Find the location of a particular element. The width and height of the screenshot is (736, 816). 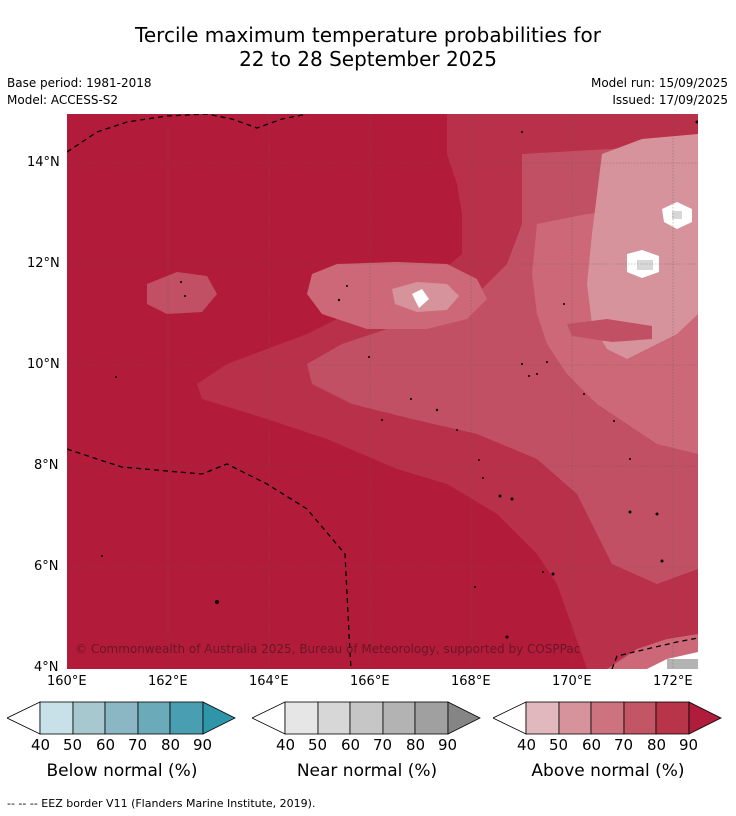

below-normal-title: Below normal (%) is located at coordinates (122, 771).